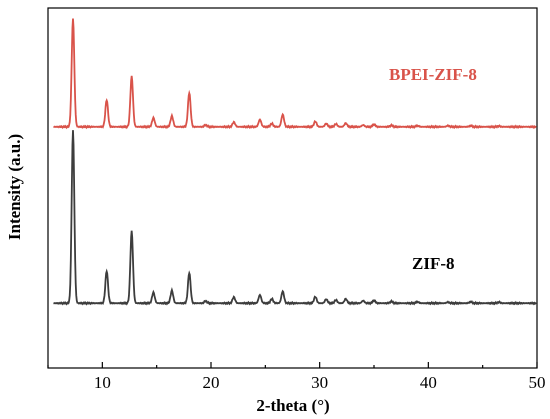 This screenshot has width=550, height=419. I want to click on y-axis-title: Intensity (a.u.), so click(14, 187).